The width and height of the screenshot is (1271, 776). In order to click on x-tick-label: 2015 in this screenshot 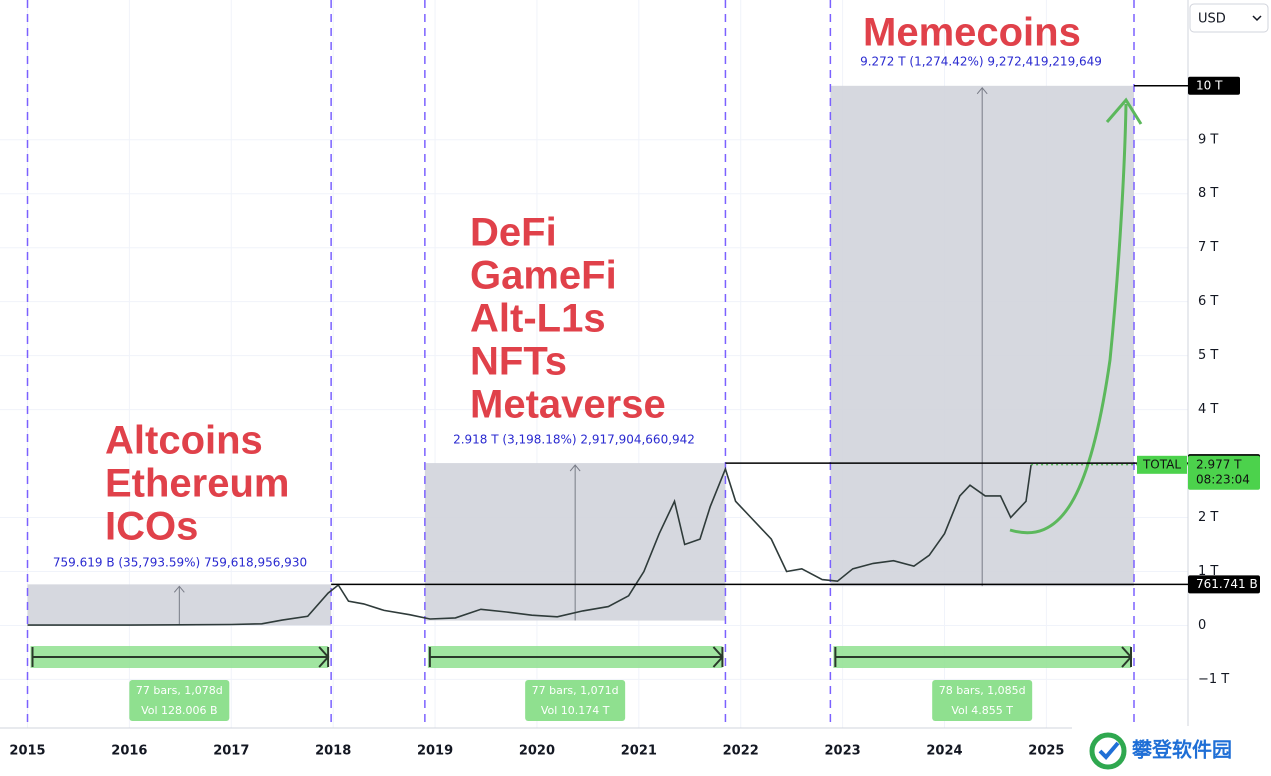, I will do `click(27, 751)`.